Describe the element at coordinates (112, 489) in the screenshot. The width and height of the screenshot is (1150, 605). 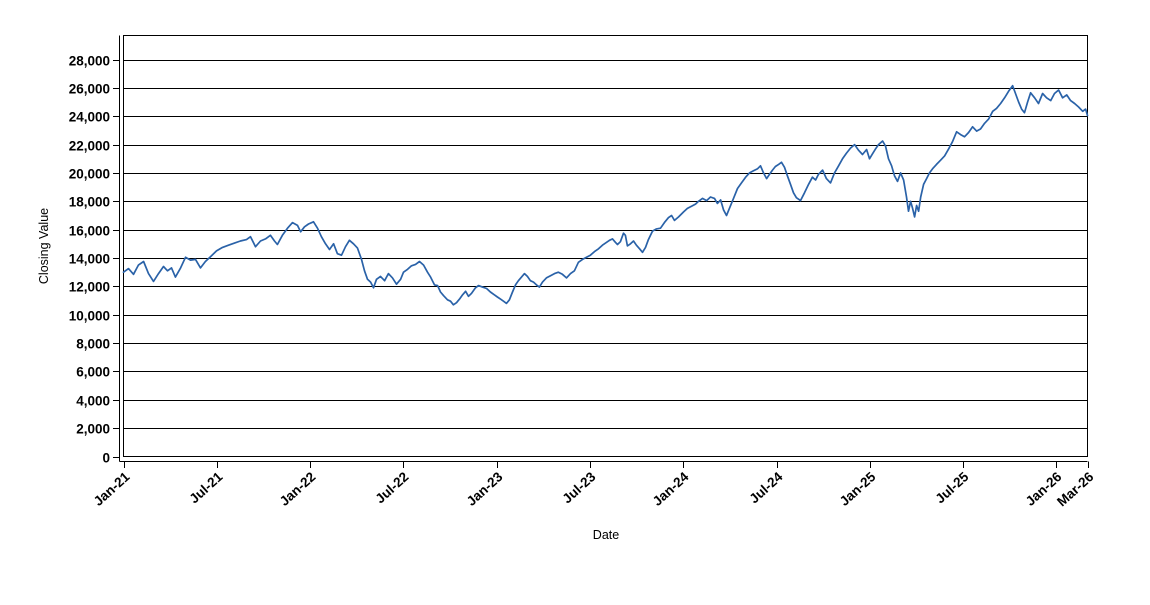
I see `x-tick-label: Jan-21` at that location.